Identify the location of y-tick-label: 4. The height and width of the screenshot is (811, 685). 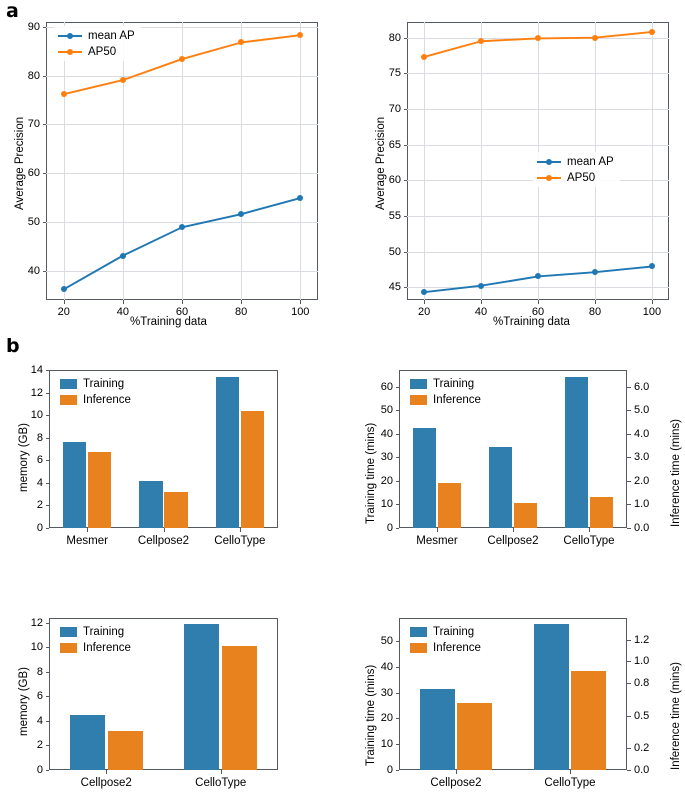
(39, 482).